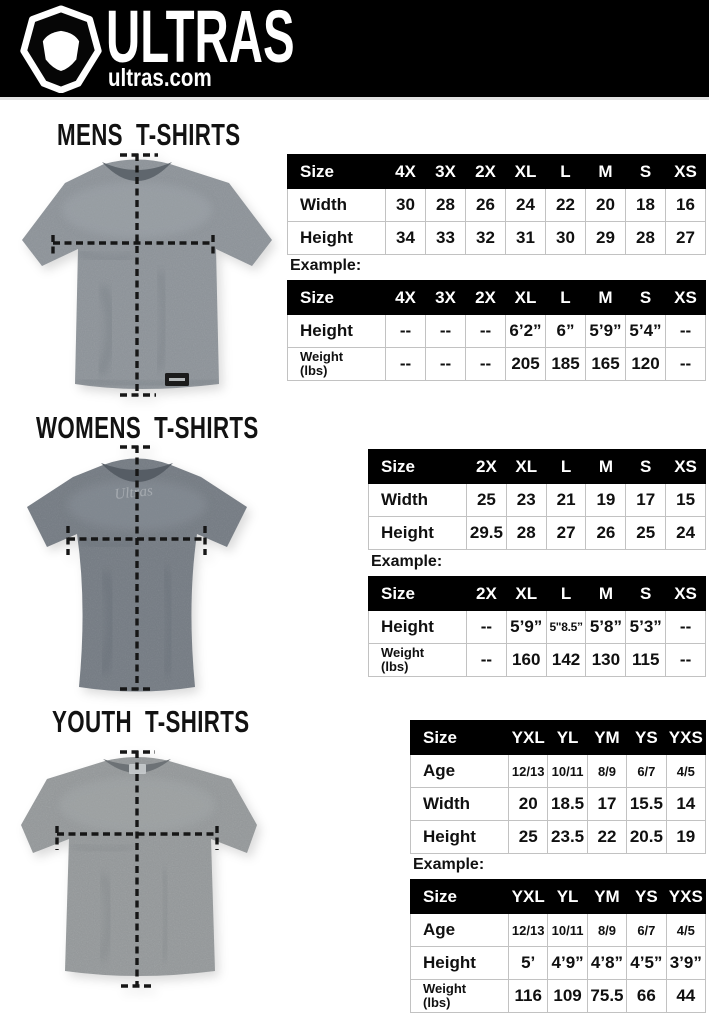 This screenshot has width=709, height=1024. What do you see at coordinates (61, 49) in the screenshot?
I see `brand-logo` at bounding box center [61, 49].